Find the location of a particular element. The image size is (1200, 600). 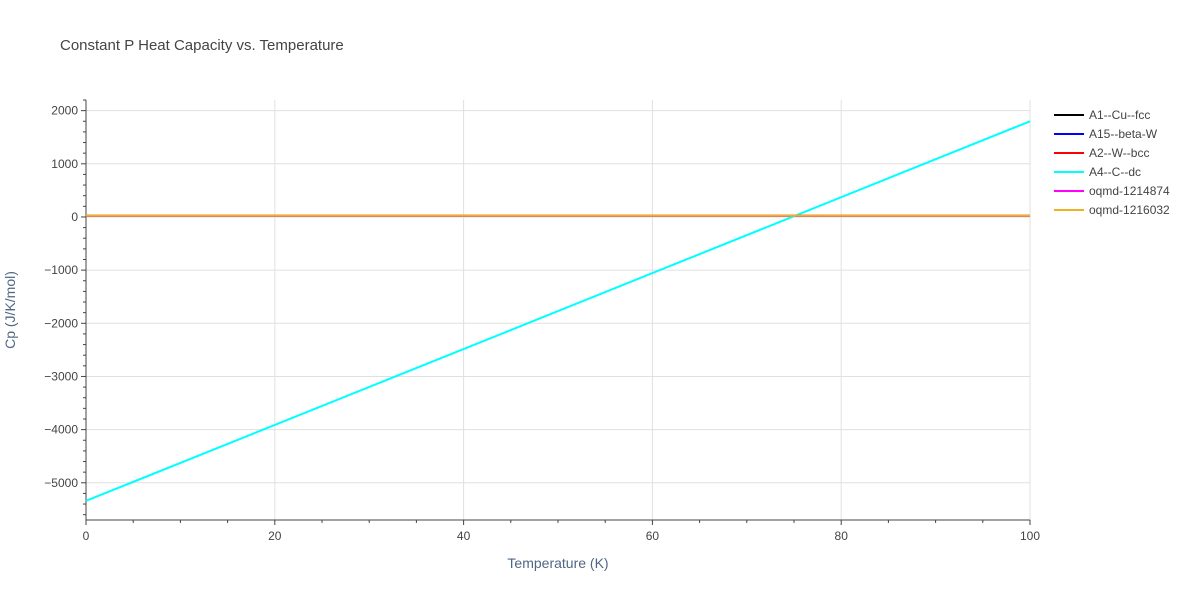

chart-title: Constant P Heat Capacity vs. Temperature is located at coordinates (202, 45).